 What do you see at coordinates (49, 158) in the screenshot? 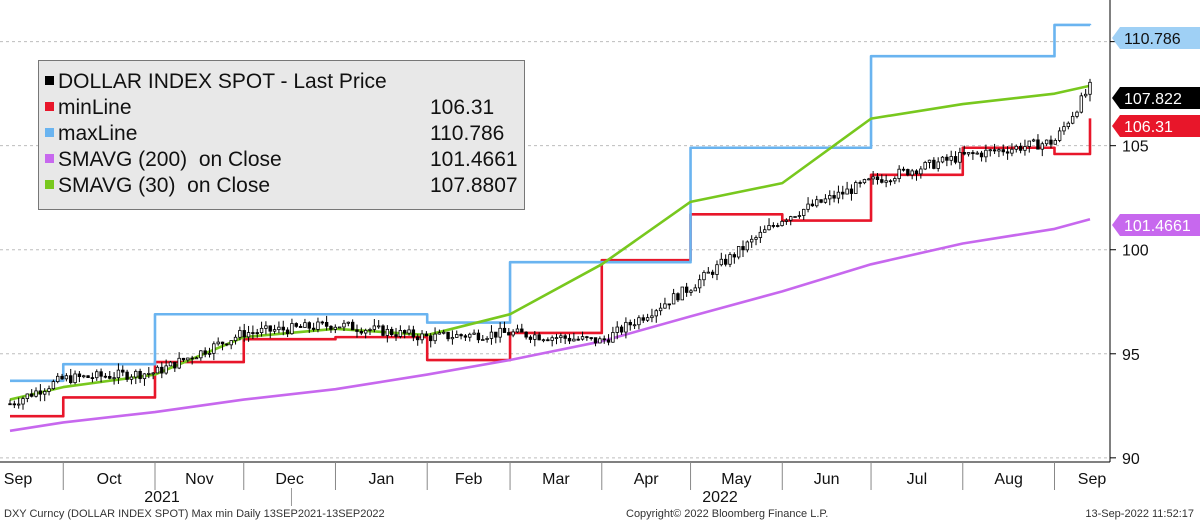
I see `legend-swatch-sma200` at bounding box center [49, 158].